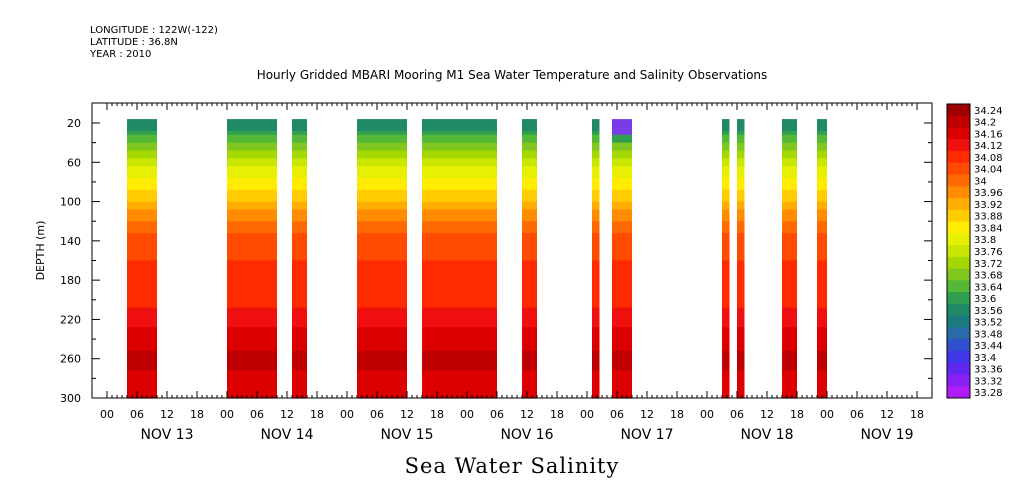 The image size is (1009, 504). What do you see at coordinates (958, 251) in the screenshot?
I see `colorbar-frame` at bounding box center [958, 251].